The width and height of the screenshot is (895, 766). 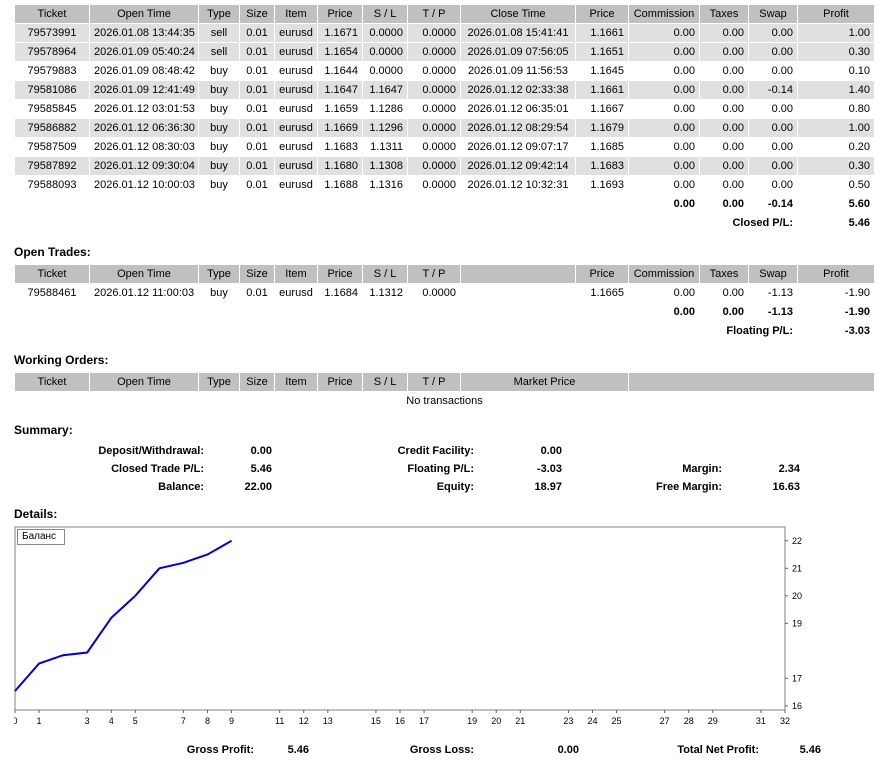 What do you see at coordinates (181, 487) in the screenshot?
I see `balance-label: Balance:` at bounding box center [181, 487].